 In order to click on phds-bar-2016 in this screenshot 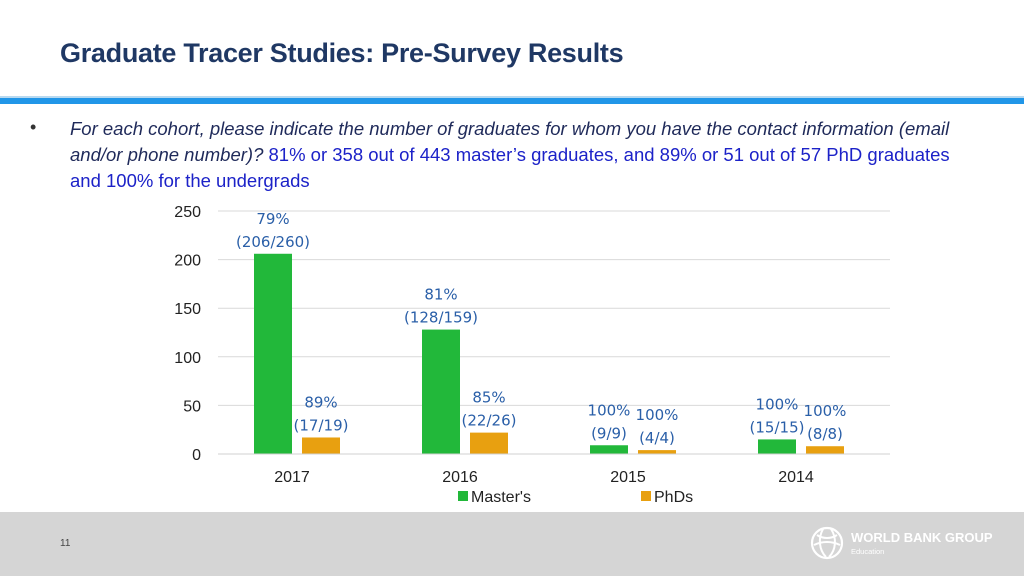, I will do `click(489, 443)`.